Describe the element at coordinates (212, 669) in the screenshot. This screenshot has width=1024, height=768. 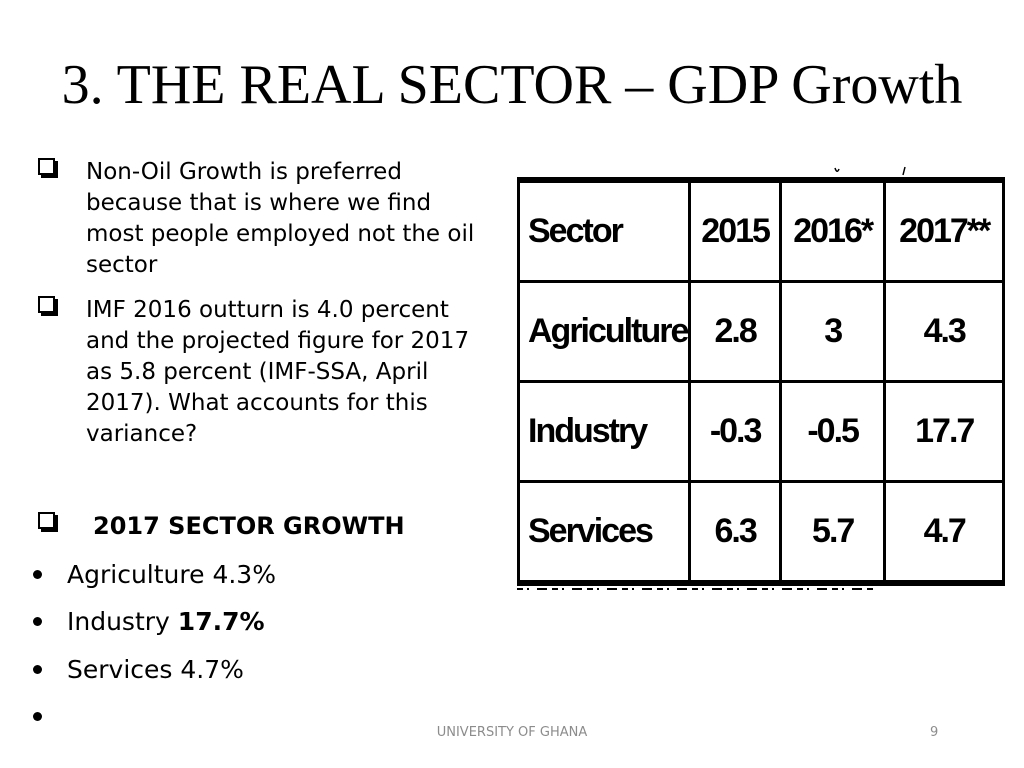
I see `bullet-value: 4.7%` at that location.